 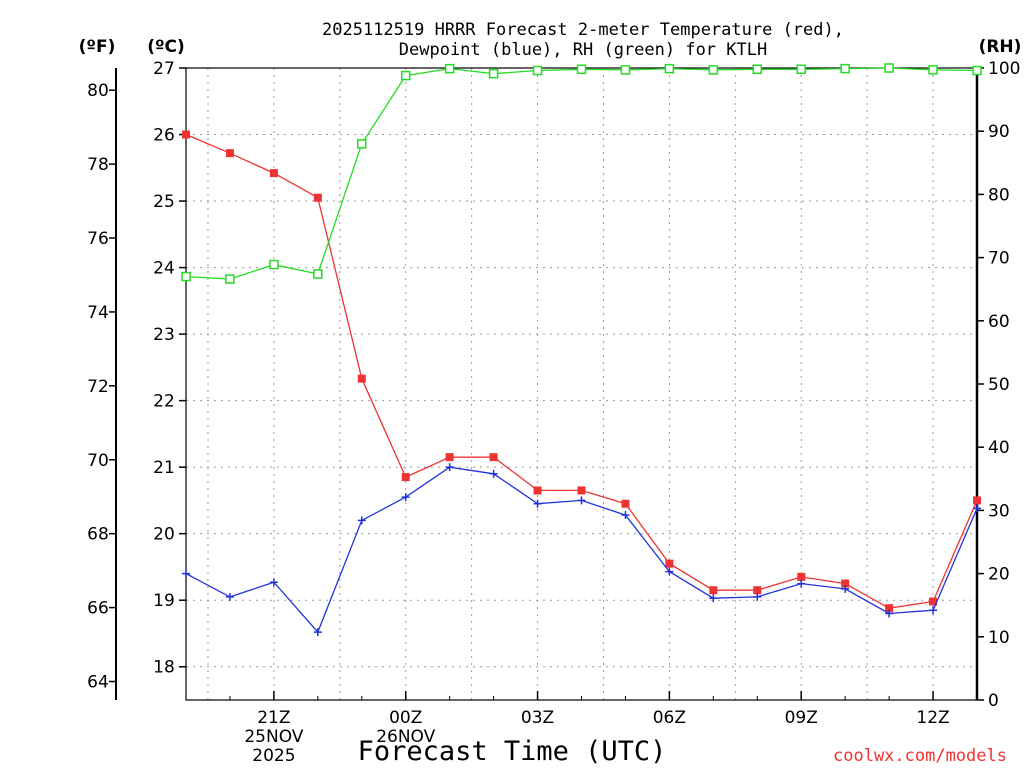 I want to click on x-tick-label: 00Z, so click(x=405, y=718).